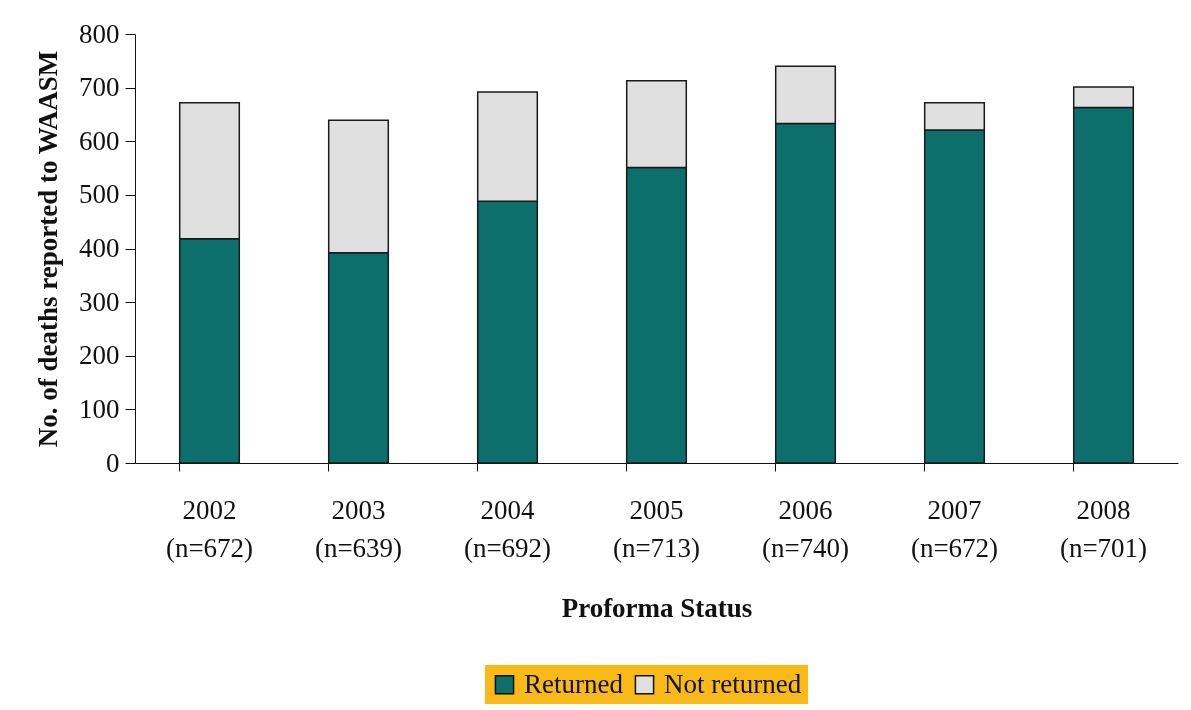  Describe the element at coordinates (733, 683) in the screenshot. I see `legend-label: Not returned` at that location.